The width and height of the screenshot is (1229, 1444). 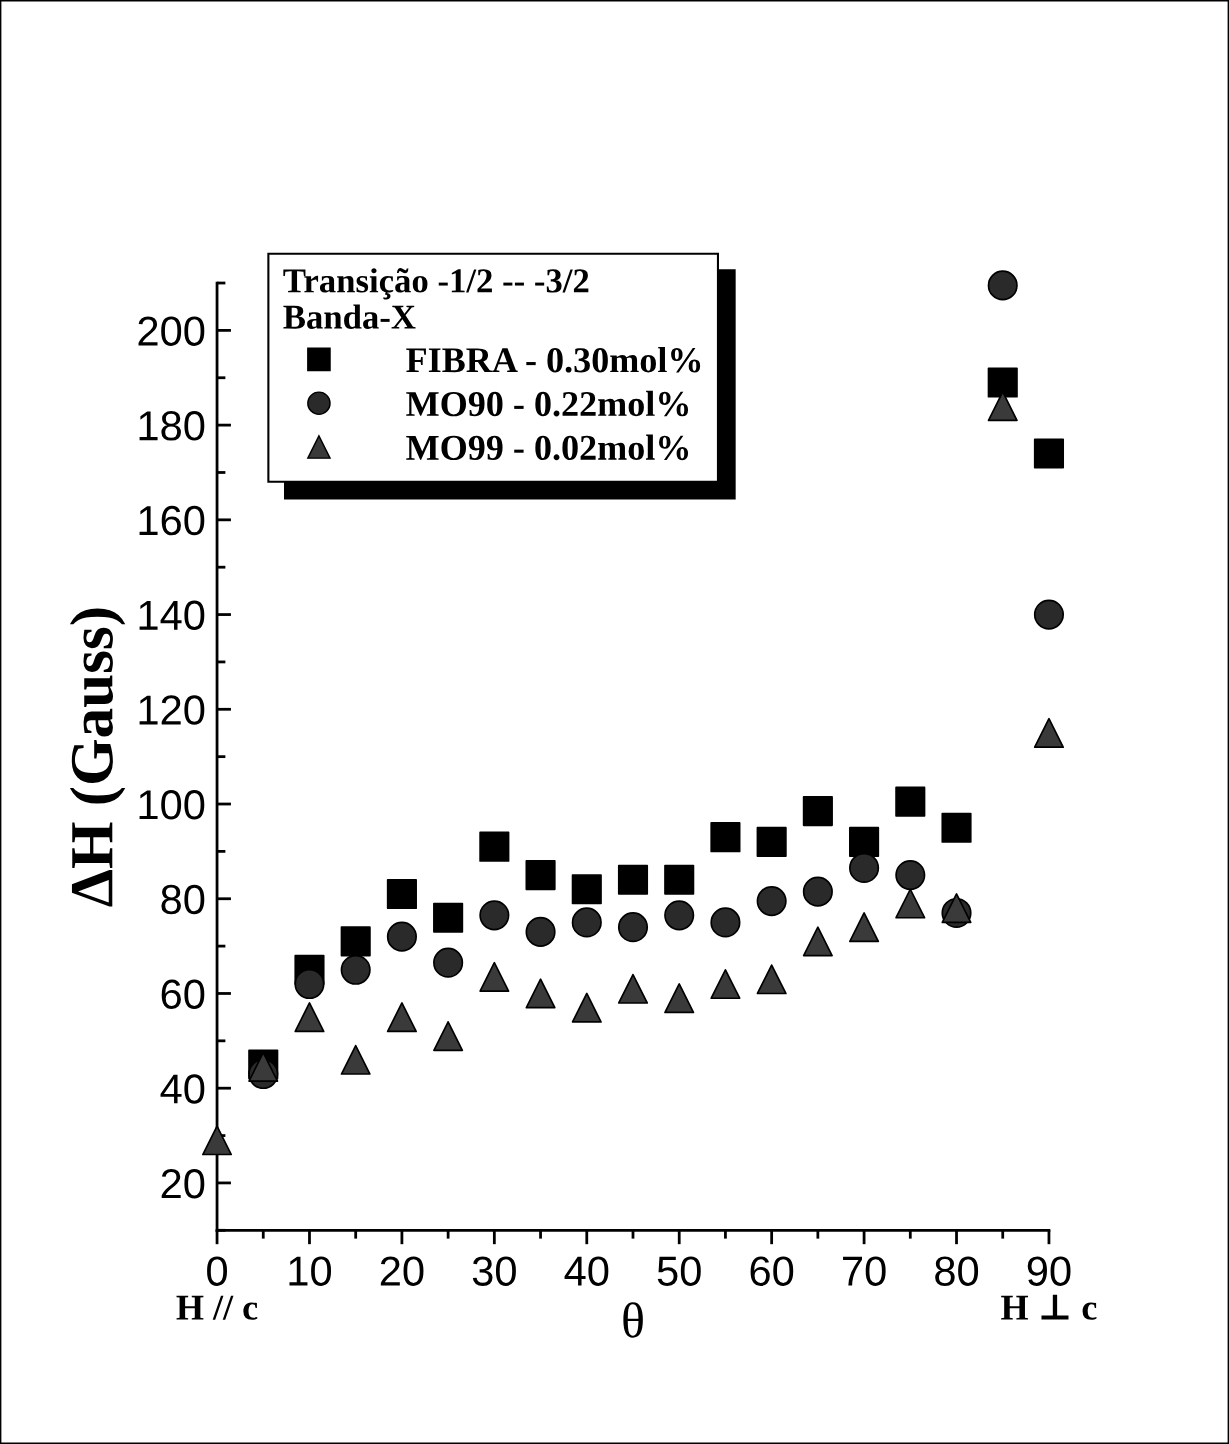 I want to click on y-tick-label: 140, so click(x=172, y=615).